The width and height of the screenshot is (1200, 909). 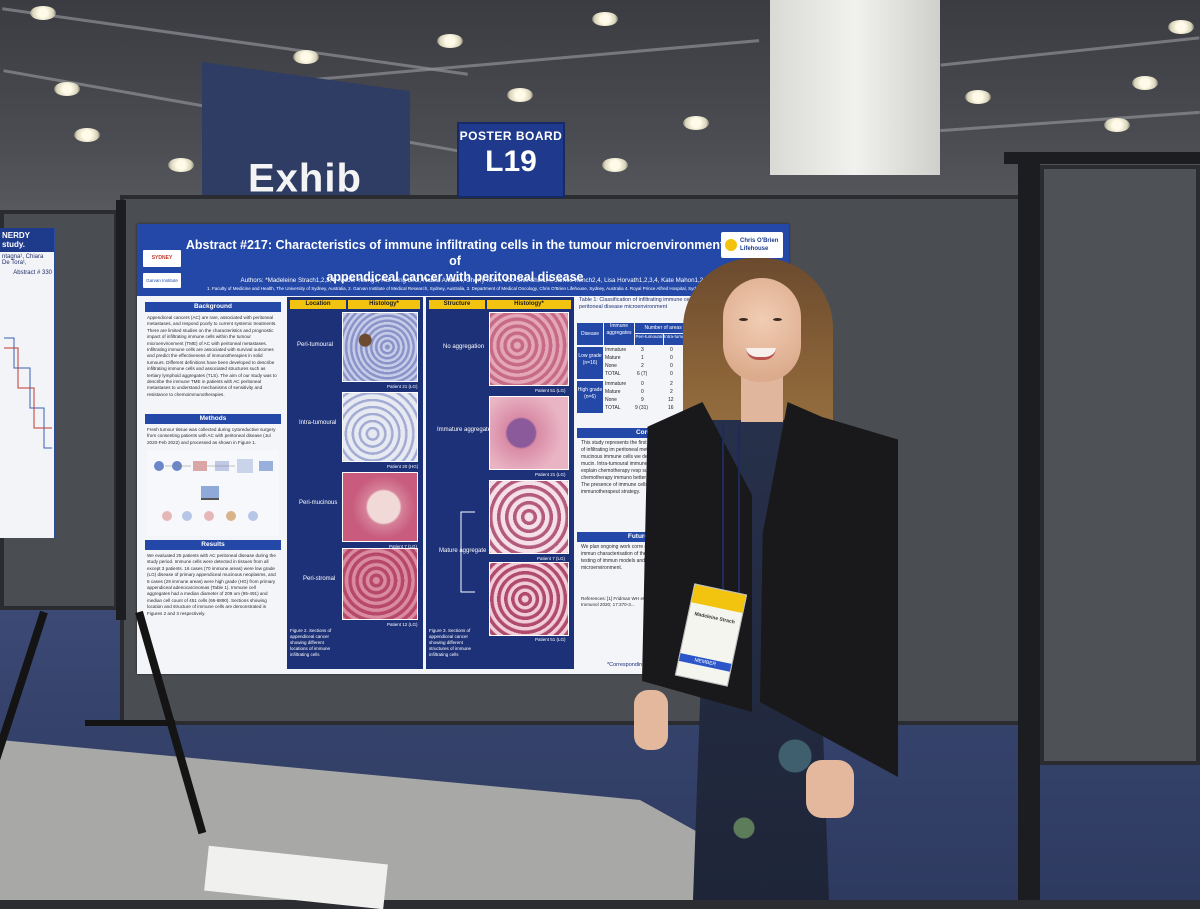 I want to click on garvan-logo: Garvan Institute, so click(x=162, y=280).